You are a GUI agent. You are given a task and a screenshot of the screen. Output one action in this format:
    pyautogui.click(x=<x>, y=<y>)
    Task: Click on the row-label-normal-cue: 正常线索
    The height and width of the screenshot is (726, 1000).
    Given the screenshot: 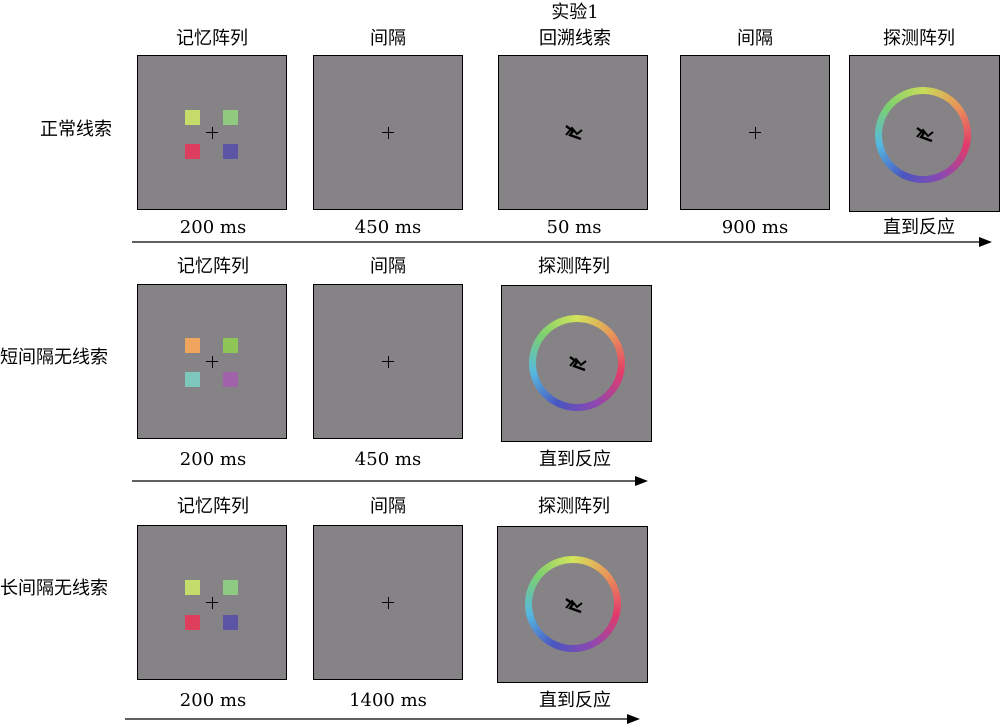 What is the action you would take?
    pyautogui.click(x=76, y=129)
    